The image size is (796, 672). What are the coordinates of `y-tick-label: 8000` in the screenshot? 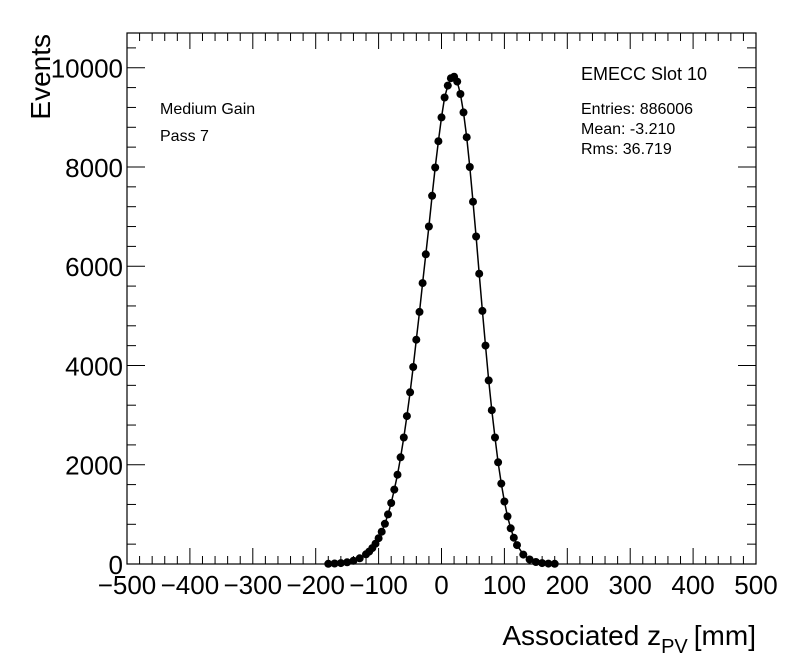 It's located at (94, 168).